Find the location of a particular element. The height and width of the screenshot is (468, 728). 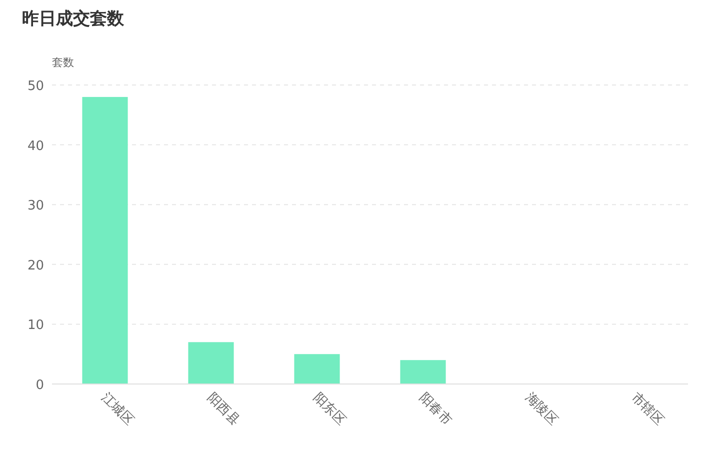

y-tick-label: 10 is located at coordinates (35, 326).